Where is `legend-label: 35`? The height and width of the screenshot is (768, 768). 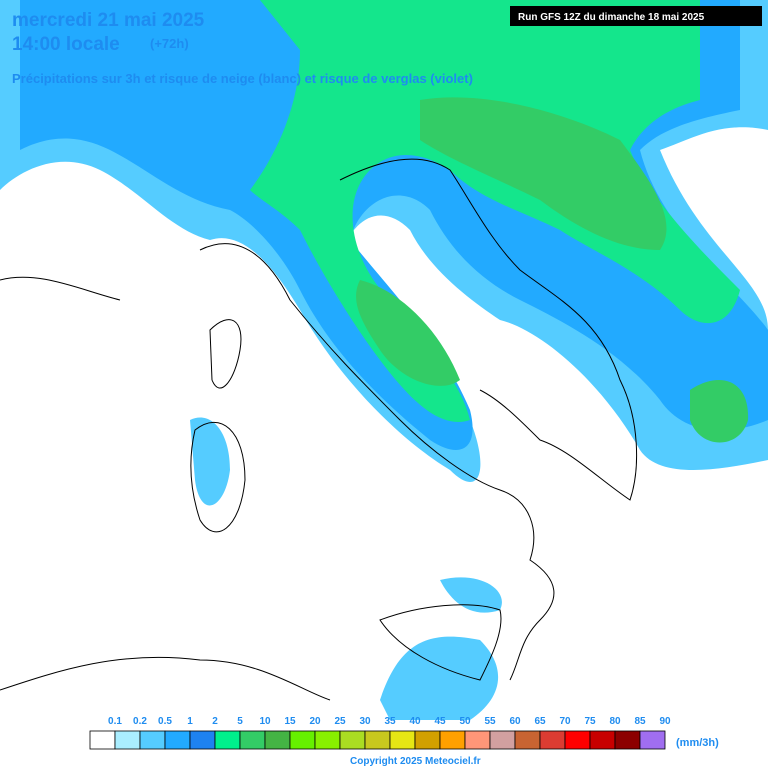
legend-label: 35 is located at coordinates (390, 721).